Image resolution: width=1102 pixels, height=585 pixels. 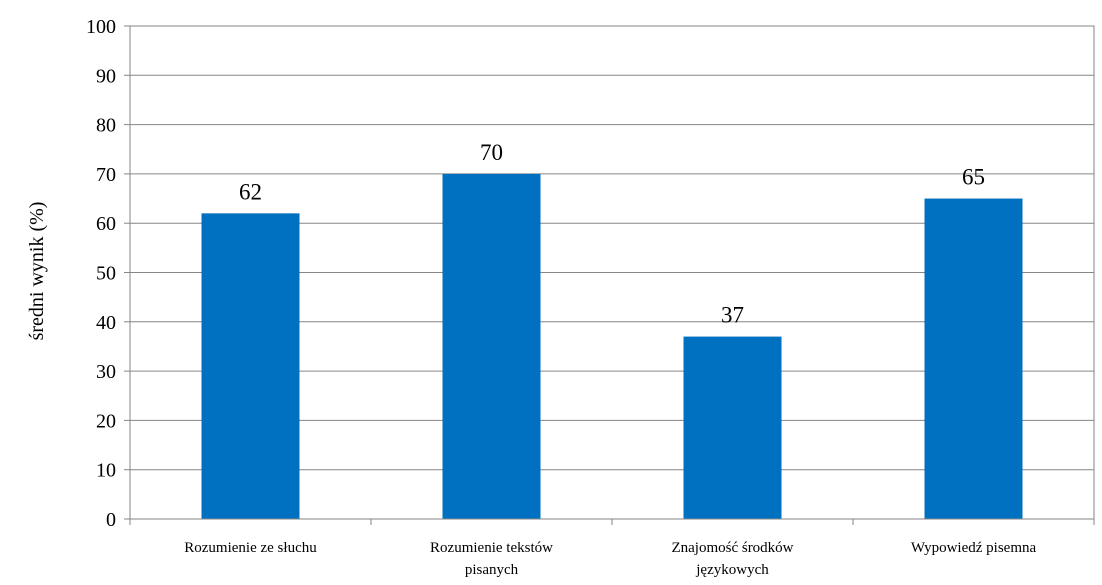 I want to click on data-label: 65, so click(x=973, y=177).